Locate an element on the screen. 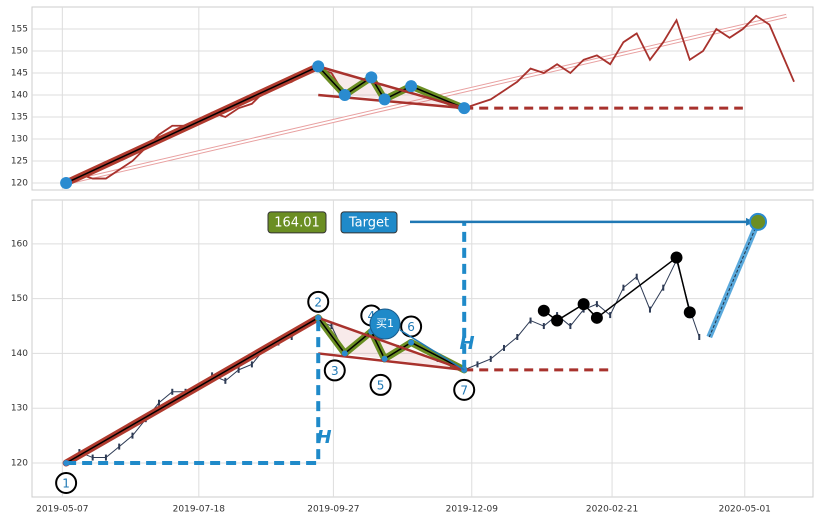  target-point is located at coordinates (758, 221).